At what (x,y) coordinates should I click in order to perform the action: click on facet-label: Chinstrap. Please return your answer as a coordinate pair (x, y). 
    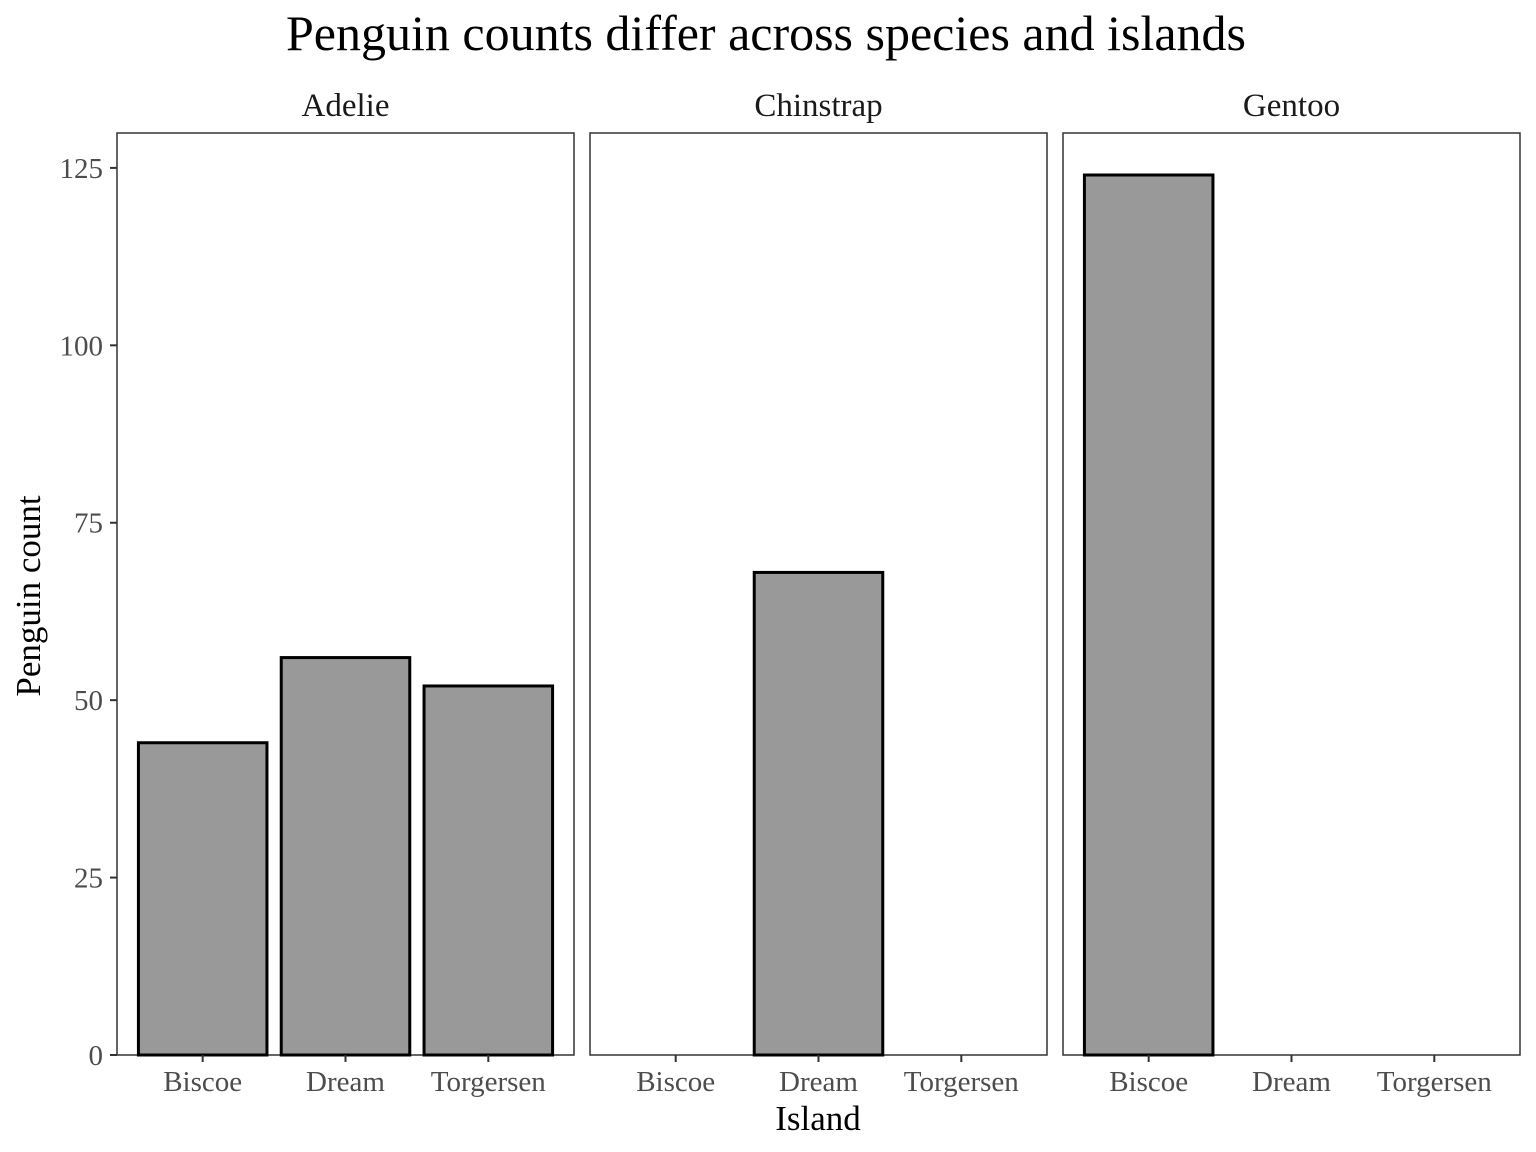
    Looking at the image, I should click on (818, 106).